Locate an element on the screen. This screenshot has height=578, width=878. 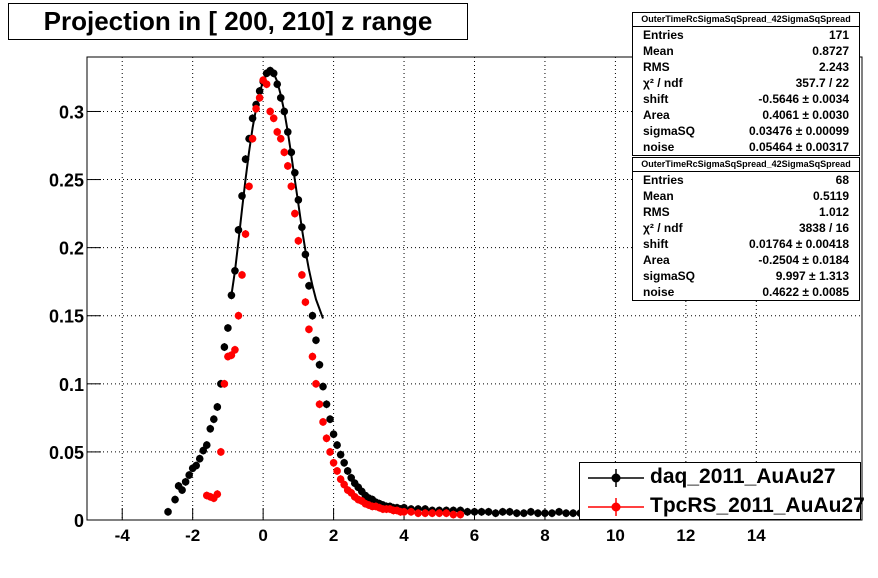
stats-row: Area -0.2504 ± 0.0184 is located at coordinates (746, 260).